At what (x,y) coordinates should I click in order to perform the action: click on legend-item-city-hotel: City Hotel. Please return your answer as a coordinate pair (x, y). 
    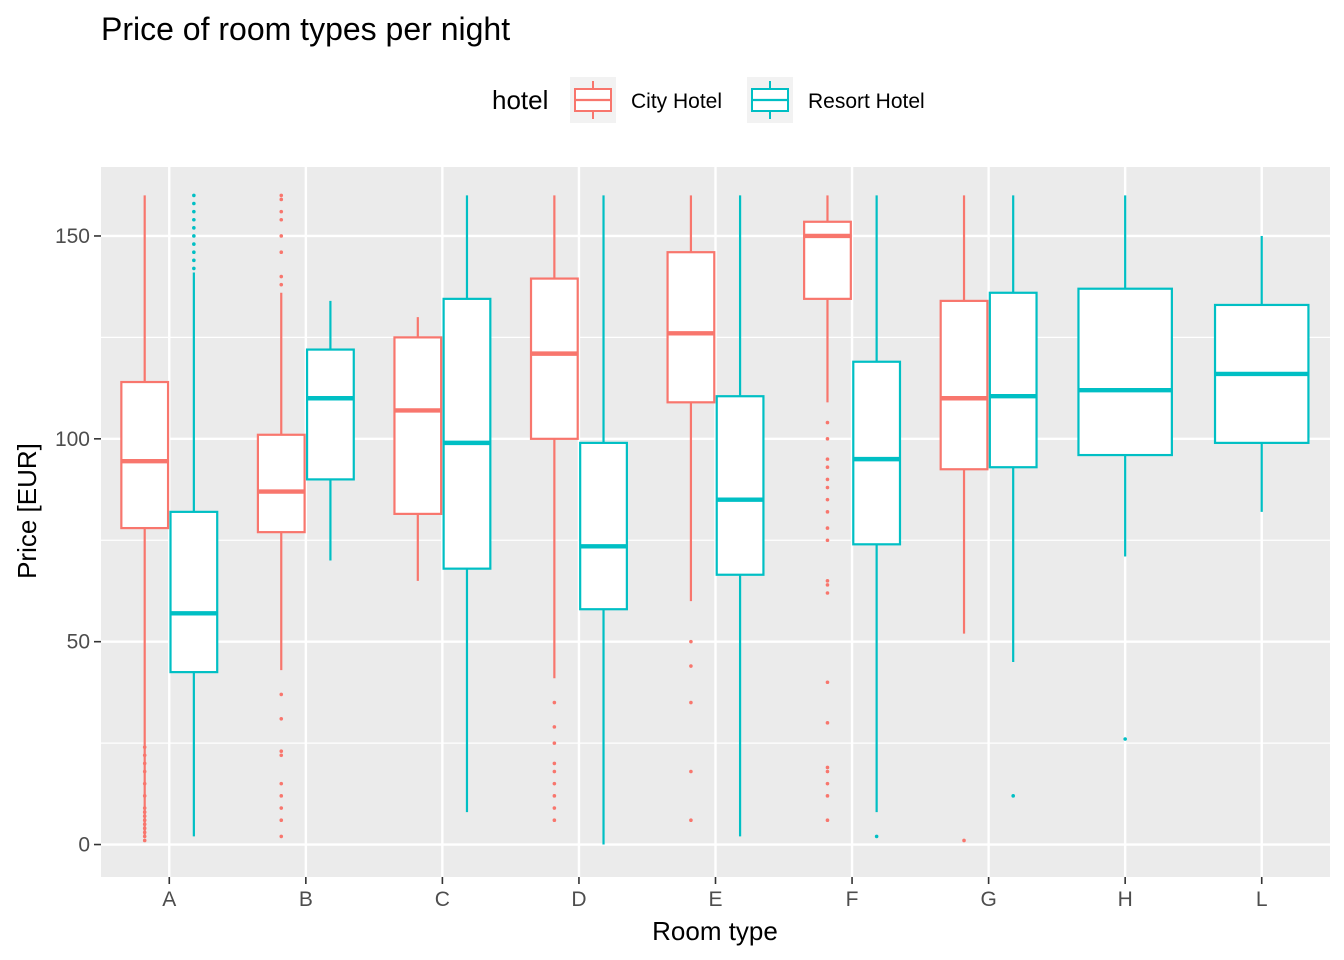
    Looking at the image, I should click on (646, 100).